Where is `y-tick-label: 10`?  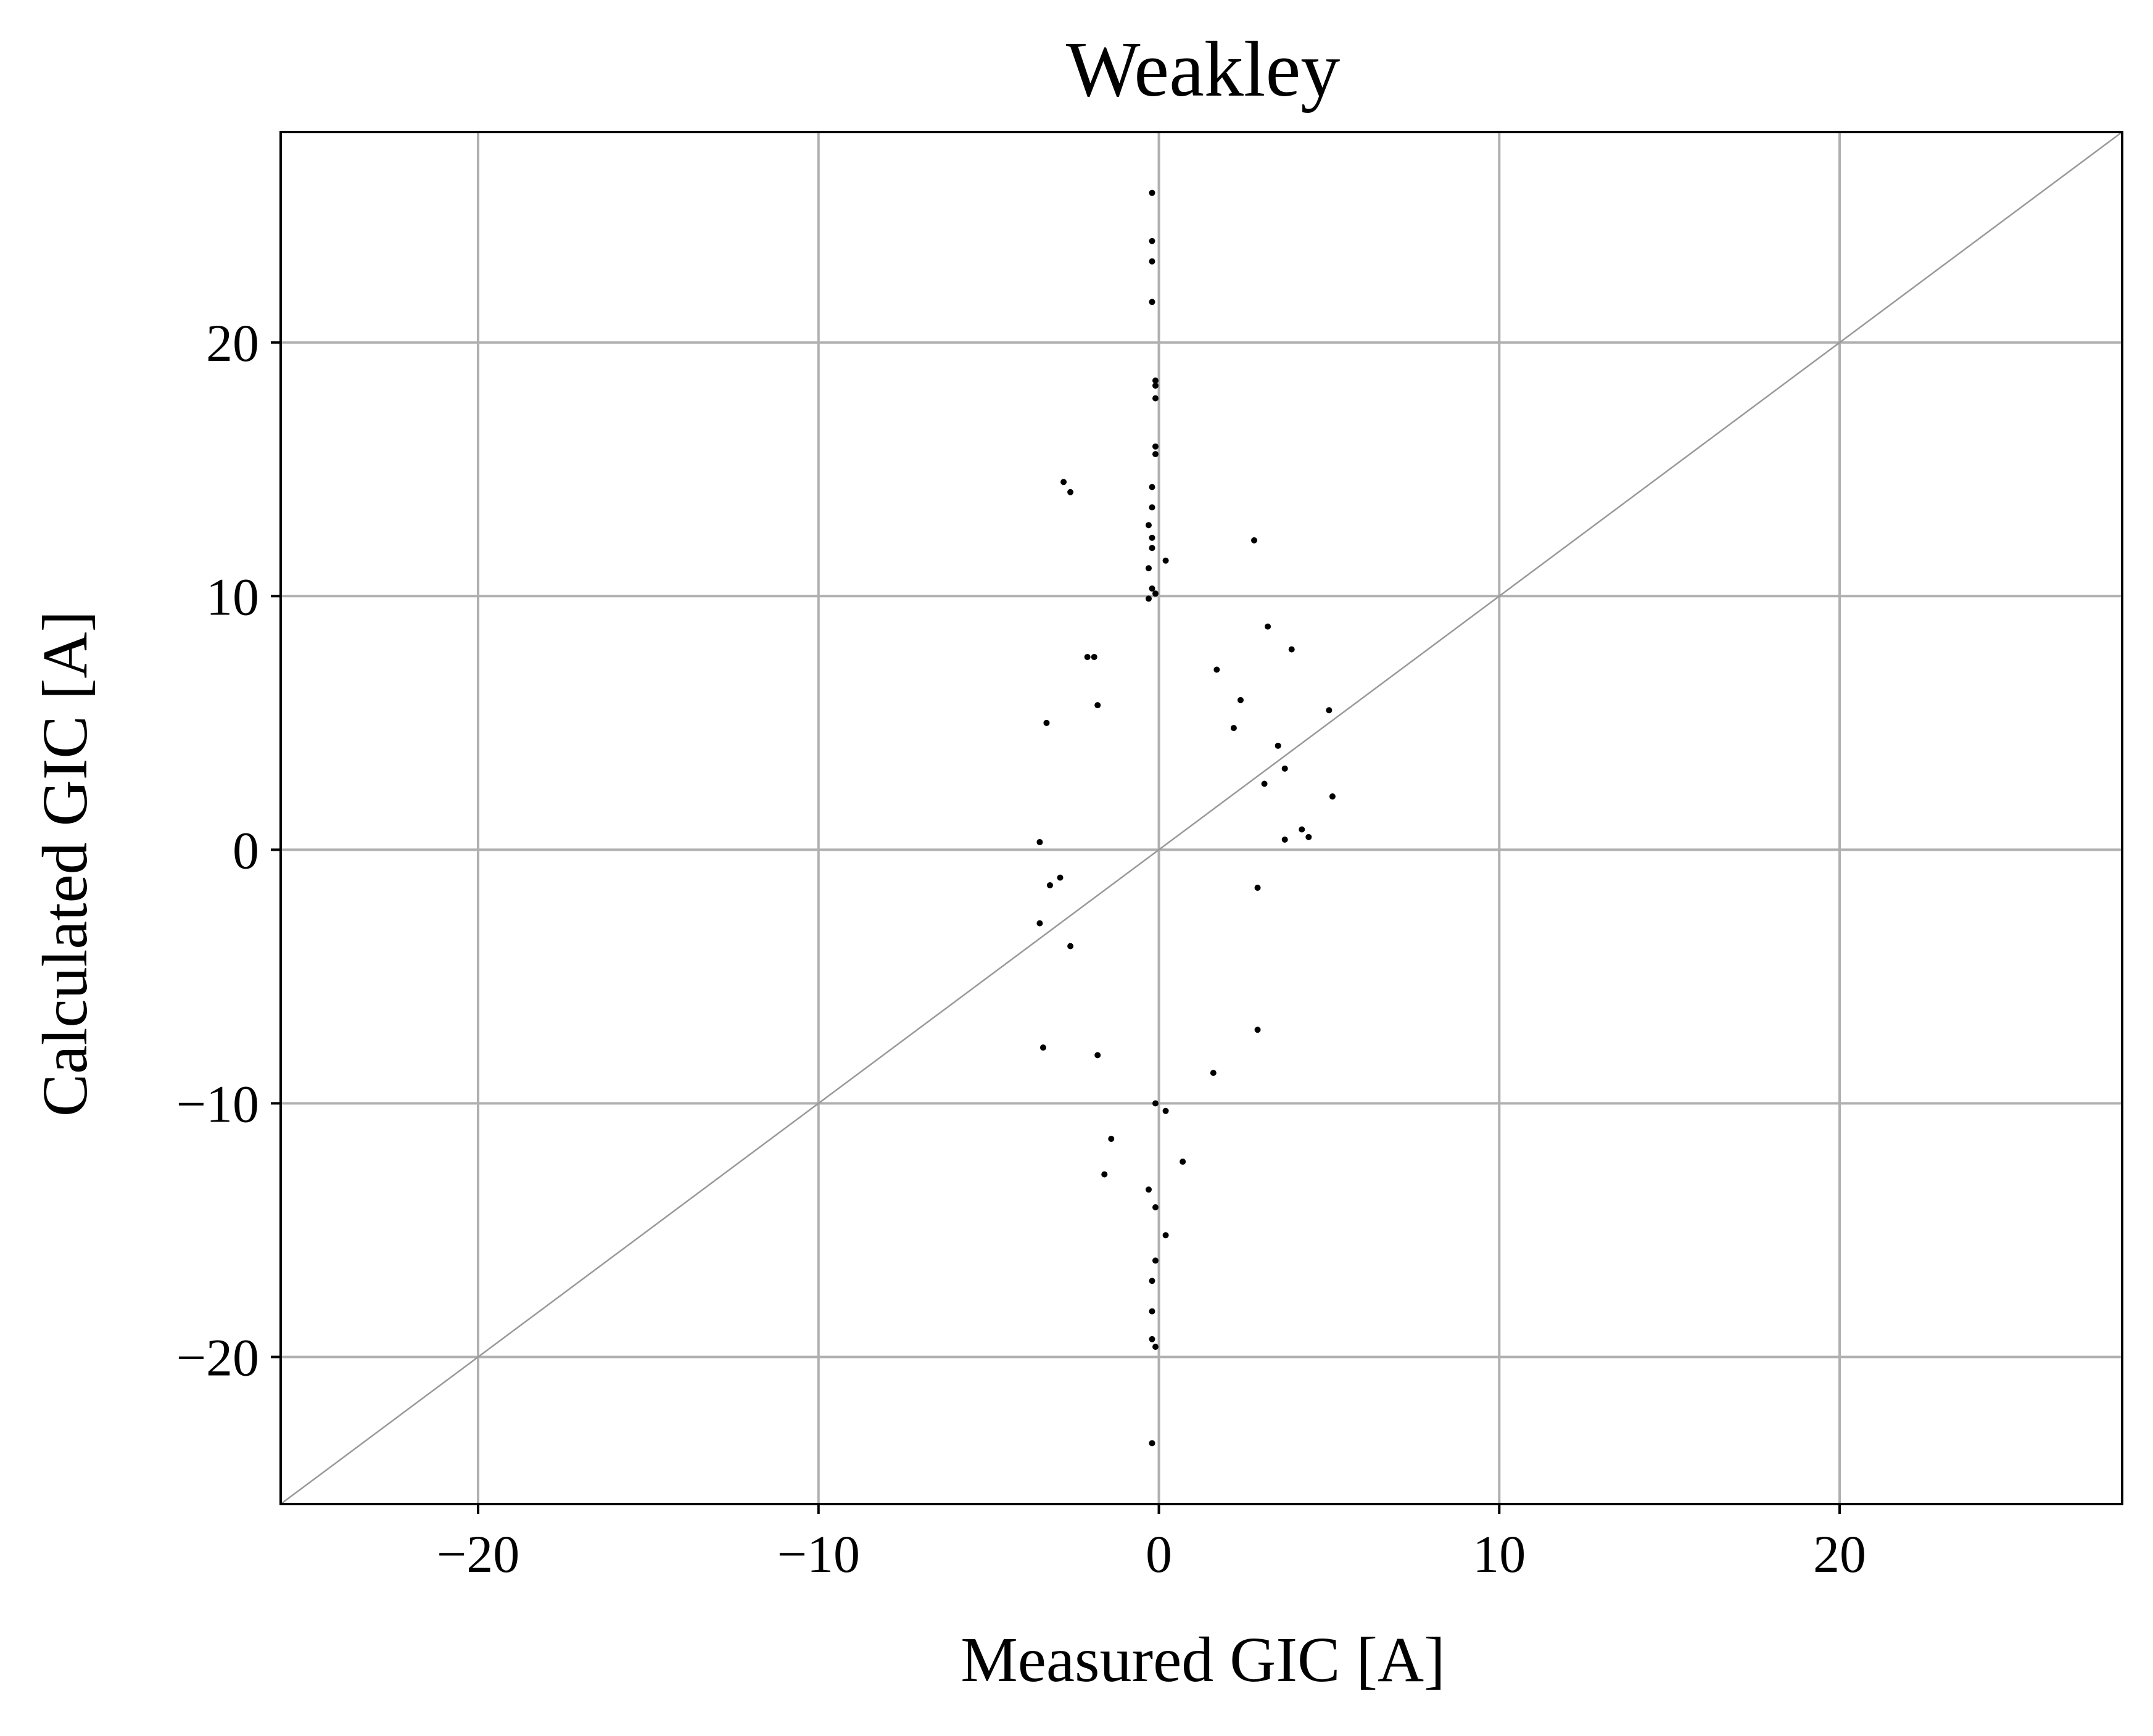
y-tick-label: 10 is located at coordinates (232, 596).